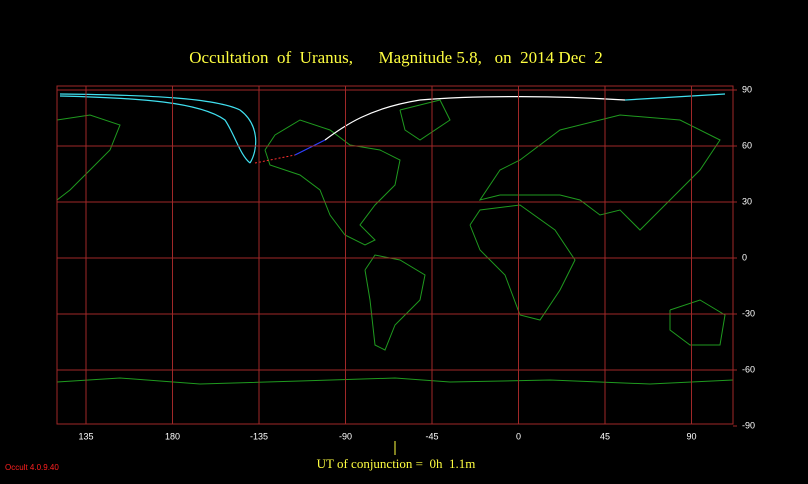 The height and width of the screenshot is (484, 808). I want to click on greenland, so click(425, 120).